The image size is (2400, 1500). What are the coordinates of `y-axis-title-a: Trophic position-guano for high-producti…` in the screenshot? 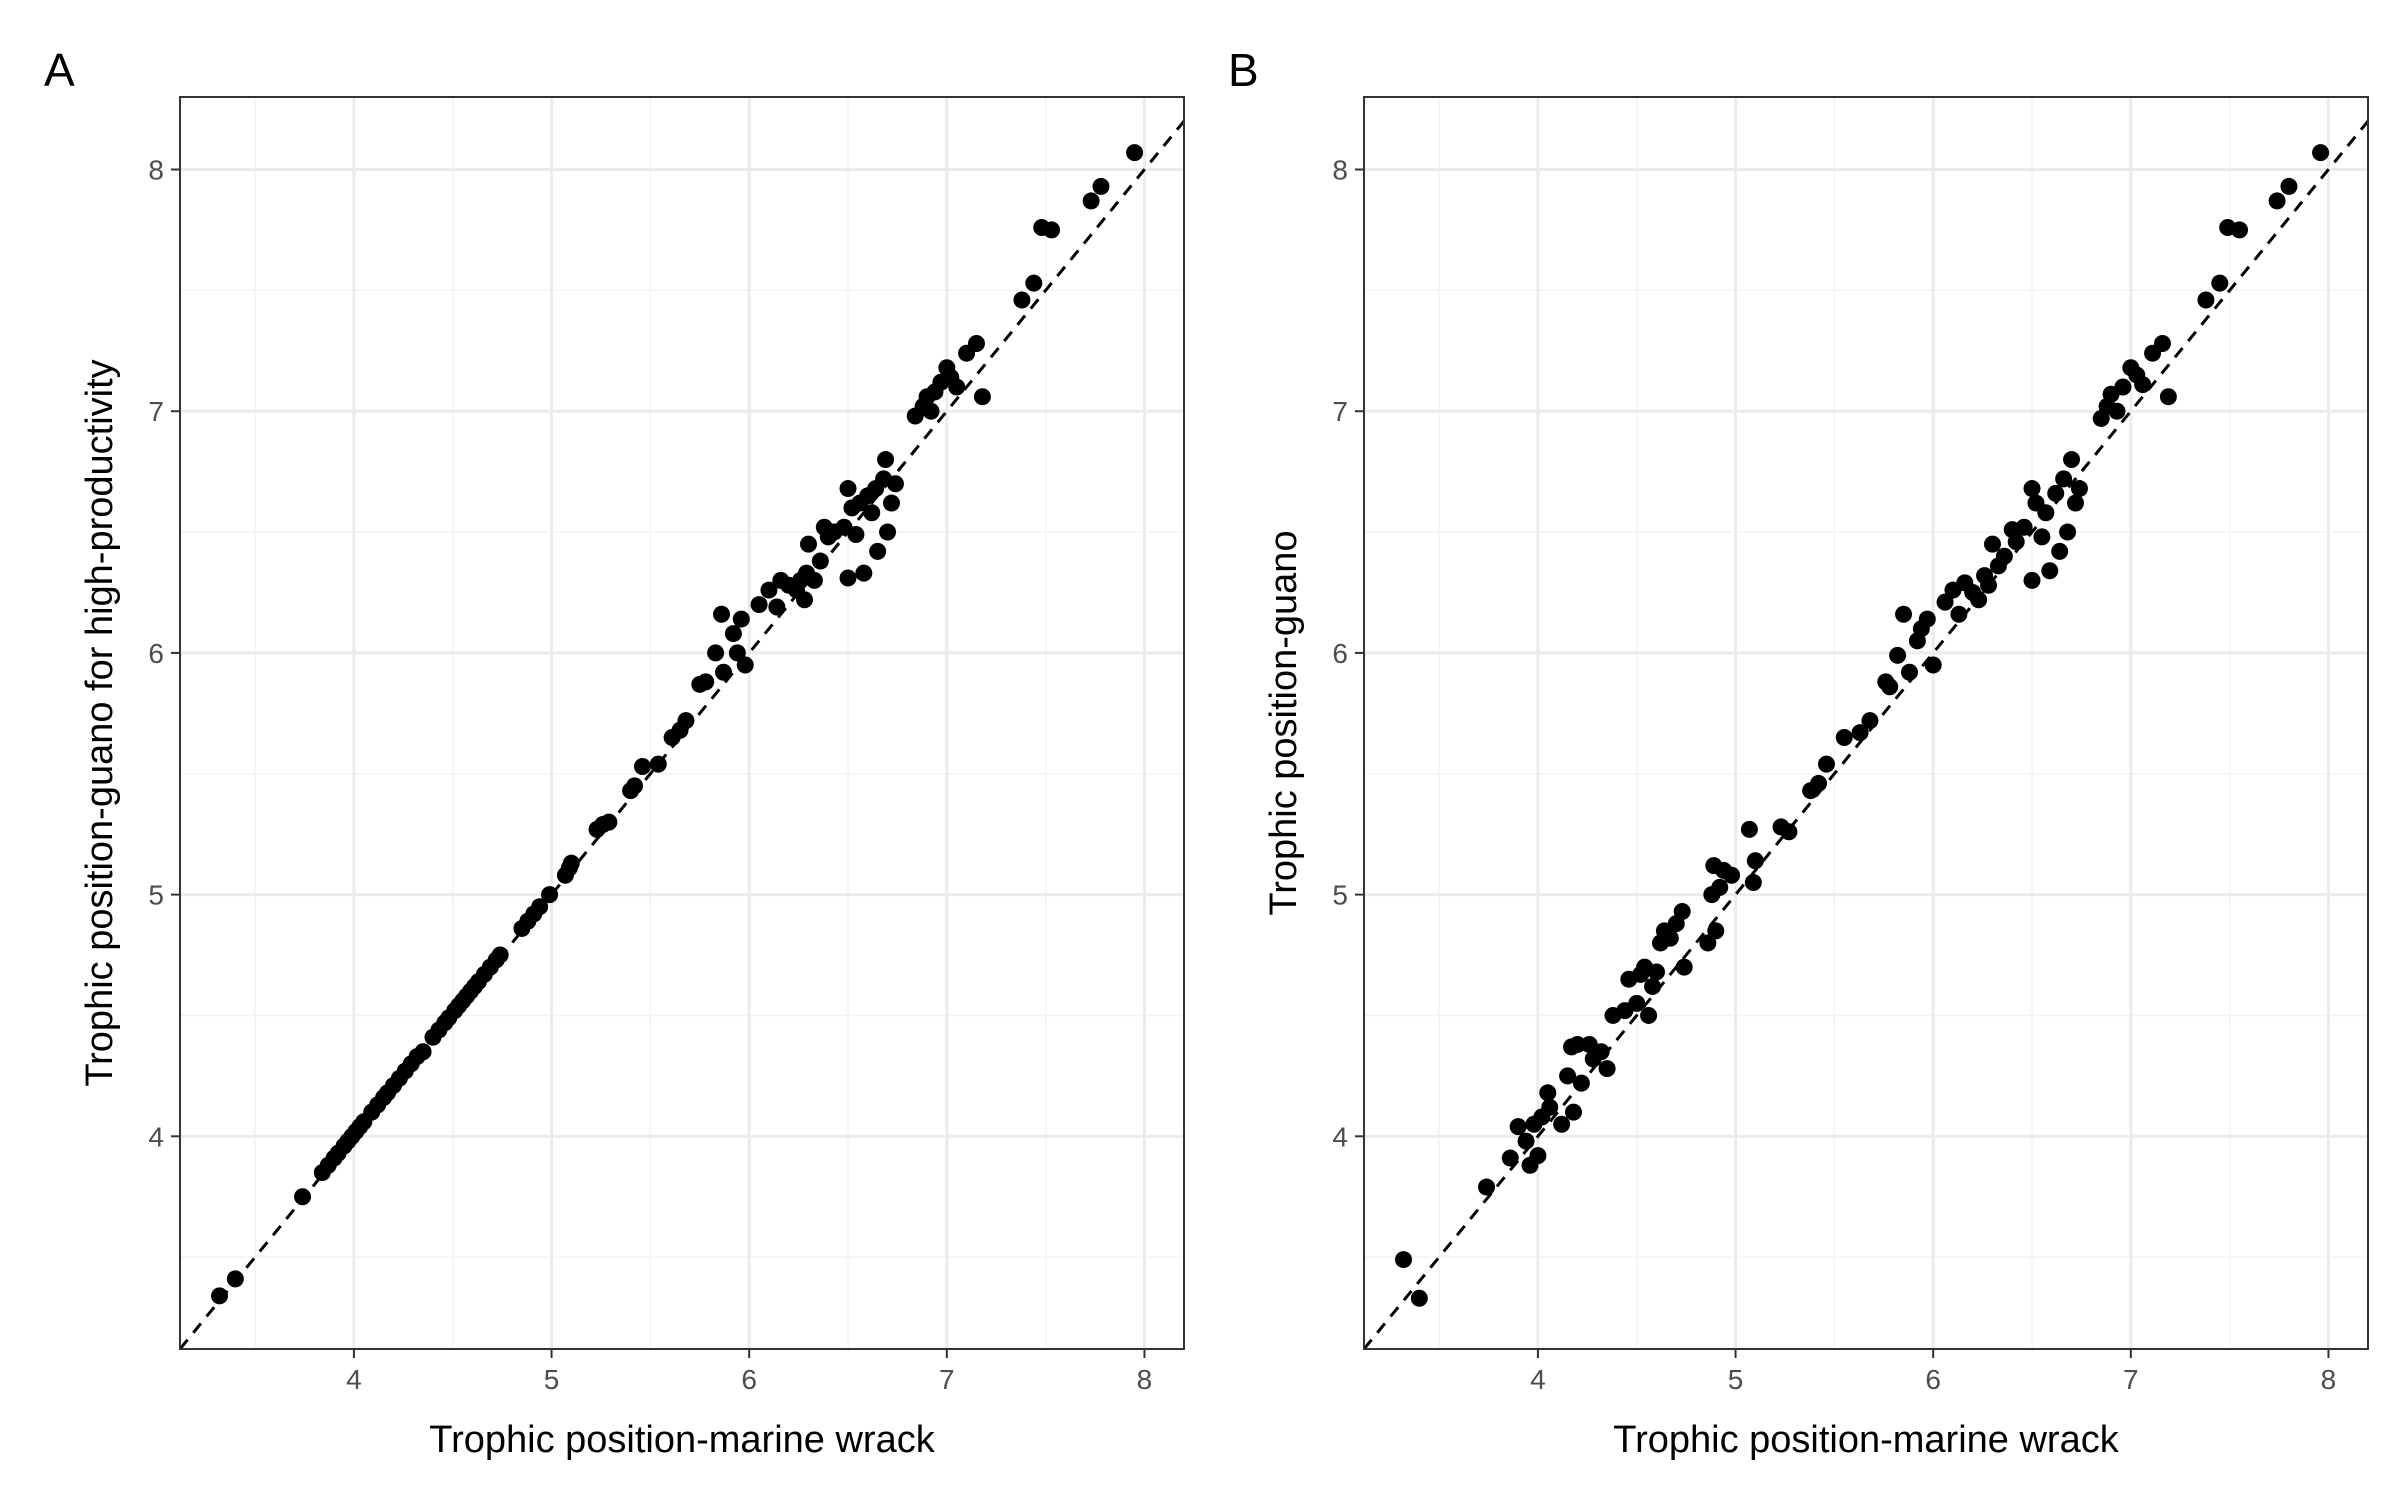 It's located at (100, 722).